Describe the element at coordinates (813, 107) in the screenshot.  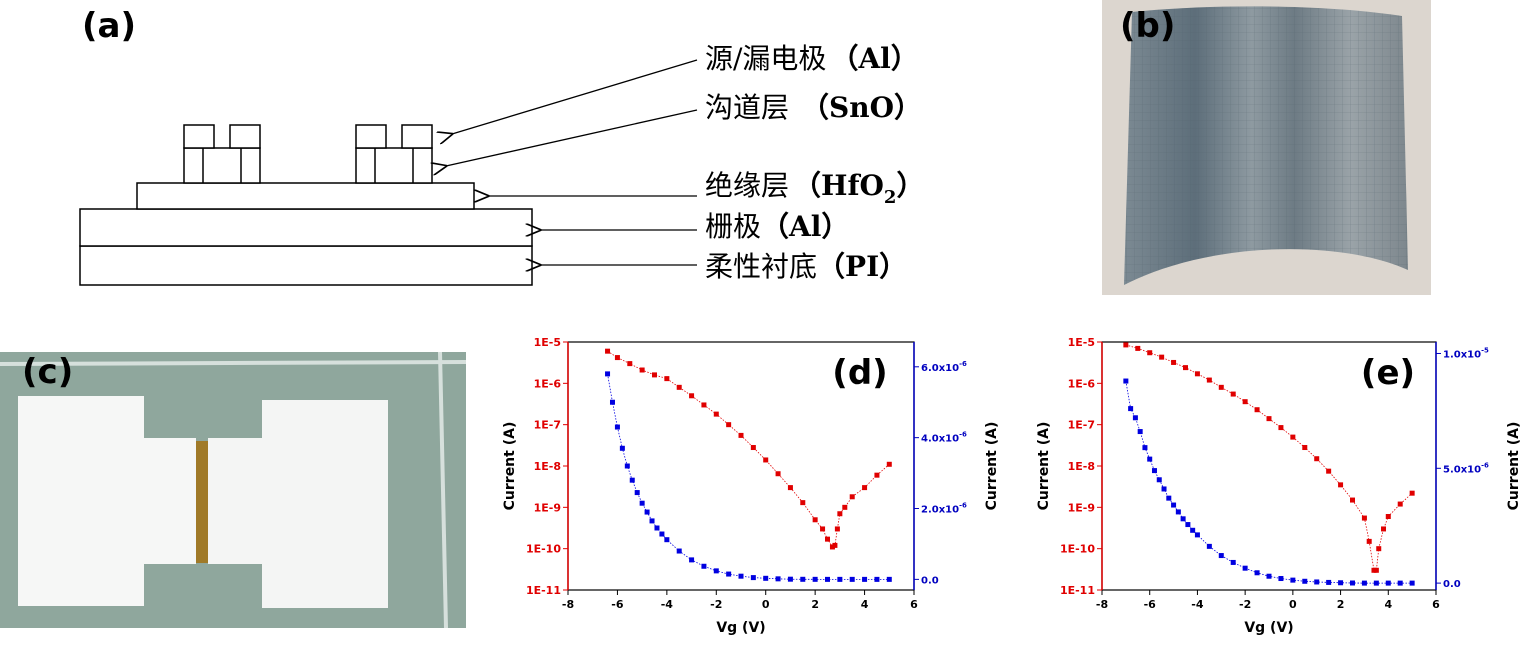
I see `layer-label-channel: 沟道层 （SnO）` at that location.